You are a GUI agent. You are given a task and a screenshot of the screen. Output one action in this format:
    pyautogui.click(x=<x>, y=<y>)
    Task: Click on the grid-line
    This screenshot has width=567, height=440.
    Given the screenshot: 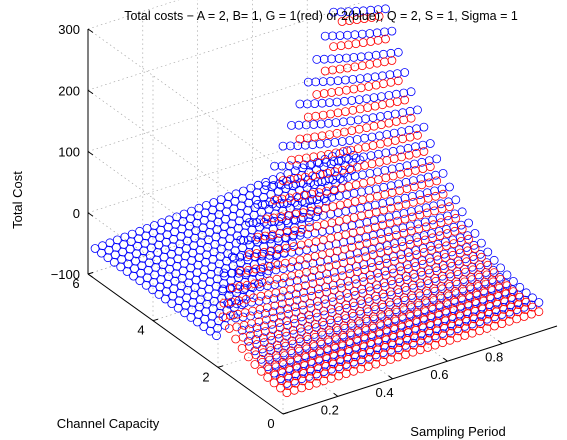 What is the action you would take?
    pyautogui.click(x=225, y=46)
    